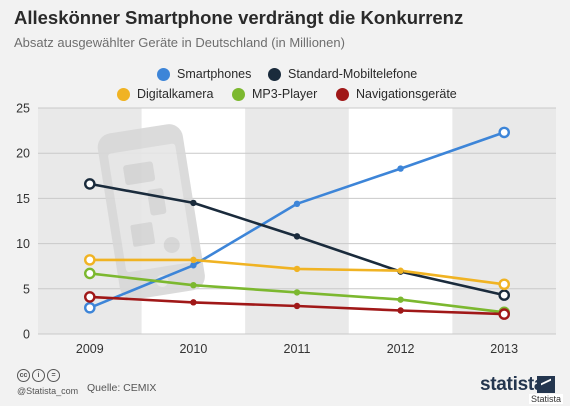  I want to click on point-digitalkamera-2010, so click(193, 260).